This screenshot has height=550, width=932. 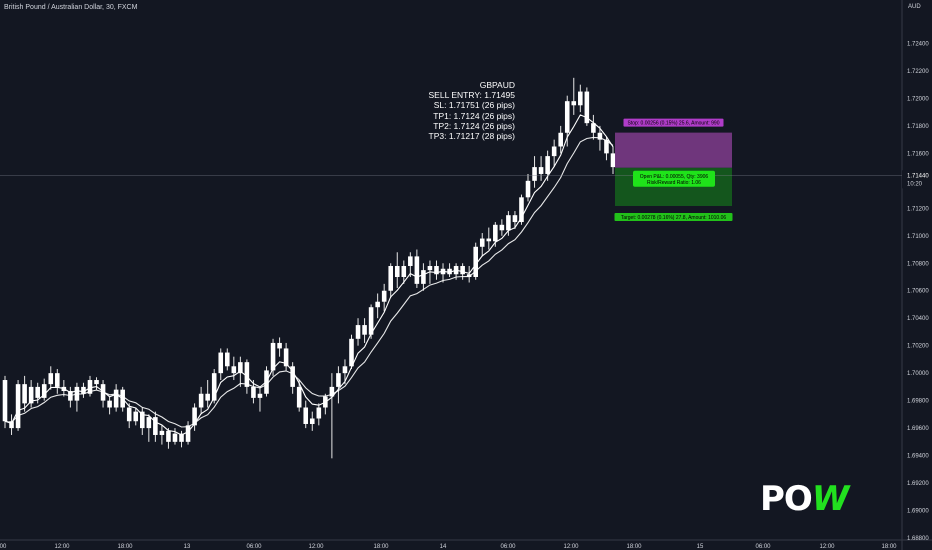 I want to click on price-tick-label: 1.70200, so click(x=918, y=347).